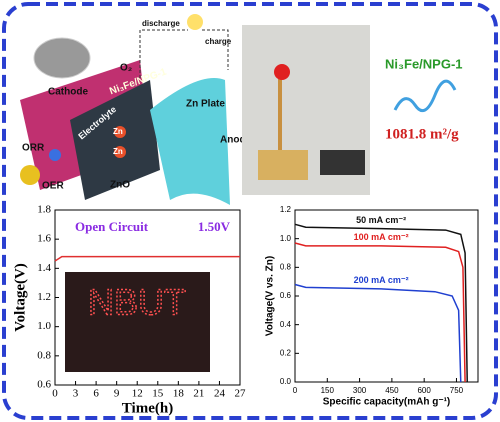 This screenshot has width=500, height=422. I want to click on x-tick-label: 150, so click(328, 390).